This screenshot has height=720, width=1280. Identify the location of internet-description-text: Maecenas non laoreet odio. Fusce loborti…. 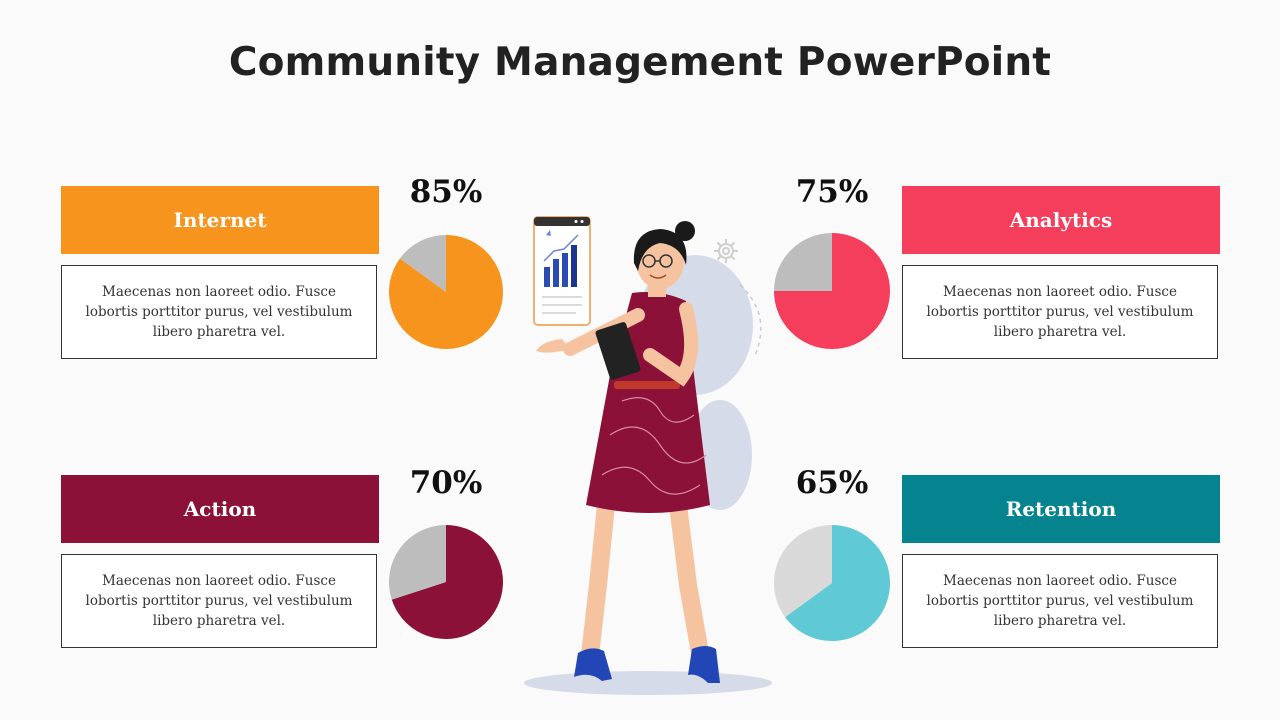
(219, 312).